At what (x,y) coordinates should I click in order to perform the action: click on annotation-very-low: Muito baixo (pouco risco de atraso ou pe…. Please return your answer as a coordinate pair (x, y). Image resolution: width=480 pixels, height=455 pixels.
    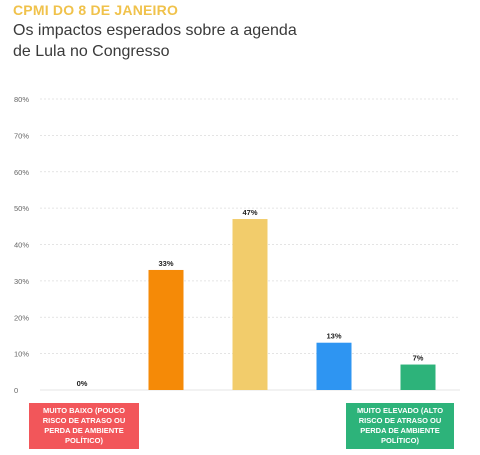
    Looking at the image, I should click on (84, 426).